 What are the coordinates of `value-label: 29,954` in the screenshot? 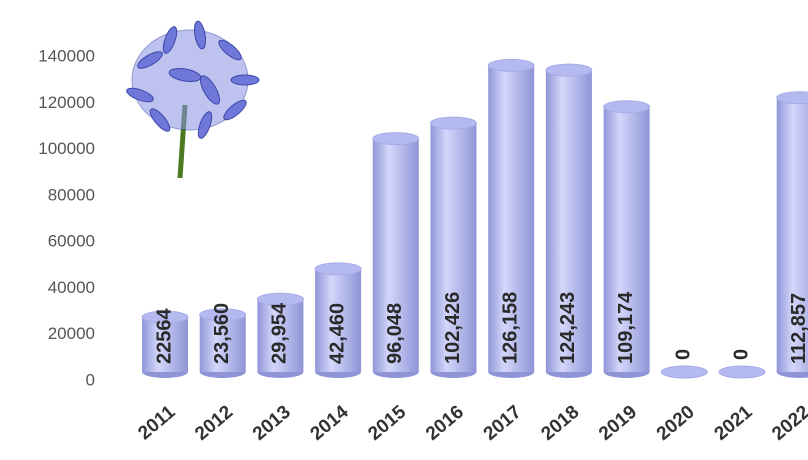 It's located at (280, 333).